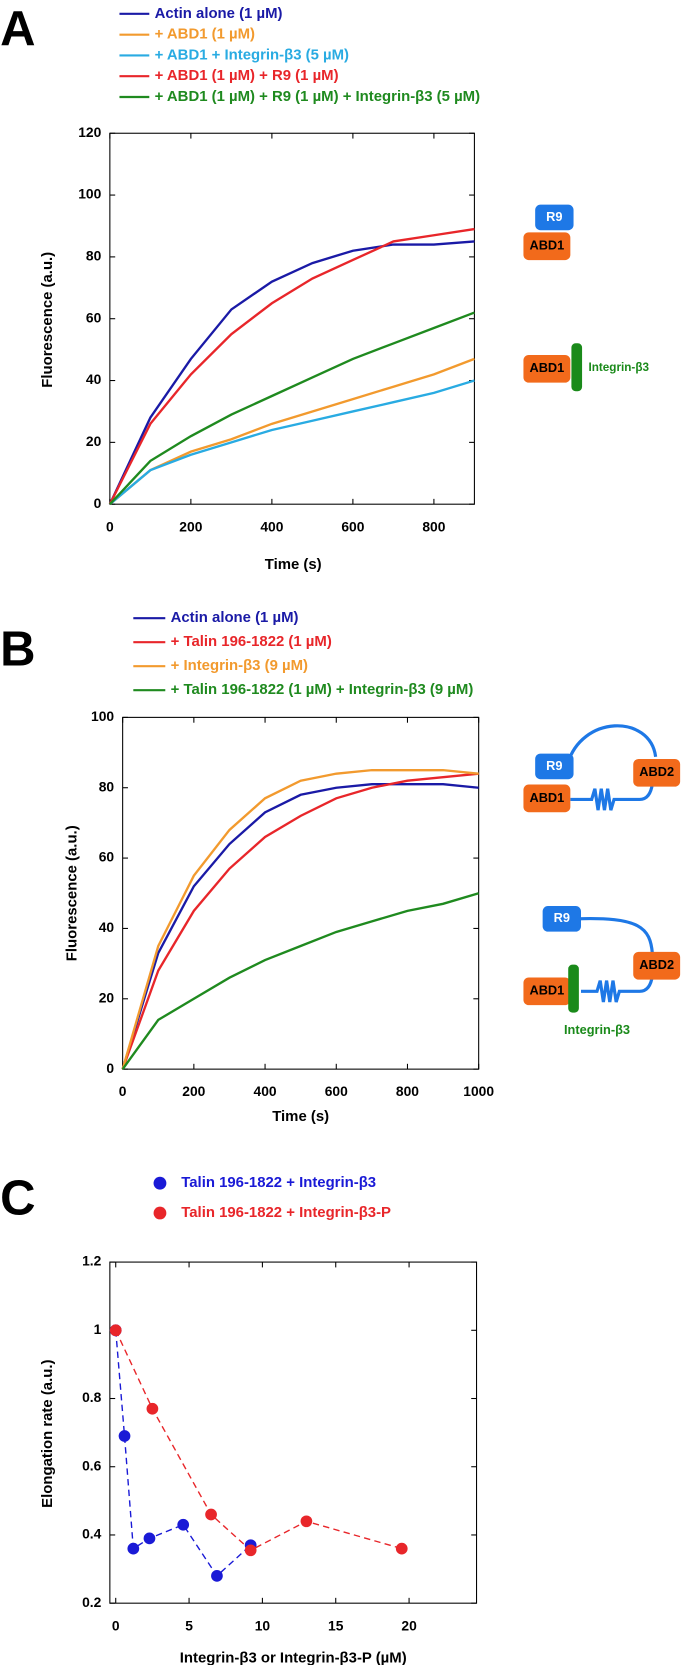 The width and height of the screenshot is (693, 1665). I want to click on y-tick-label: 0.4, so click(92, 1534).